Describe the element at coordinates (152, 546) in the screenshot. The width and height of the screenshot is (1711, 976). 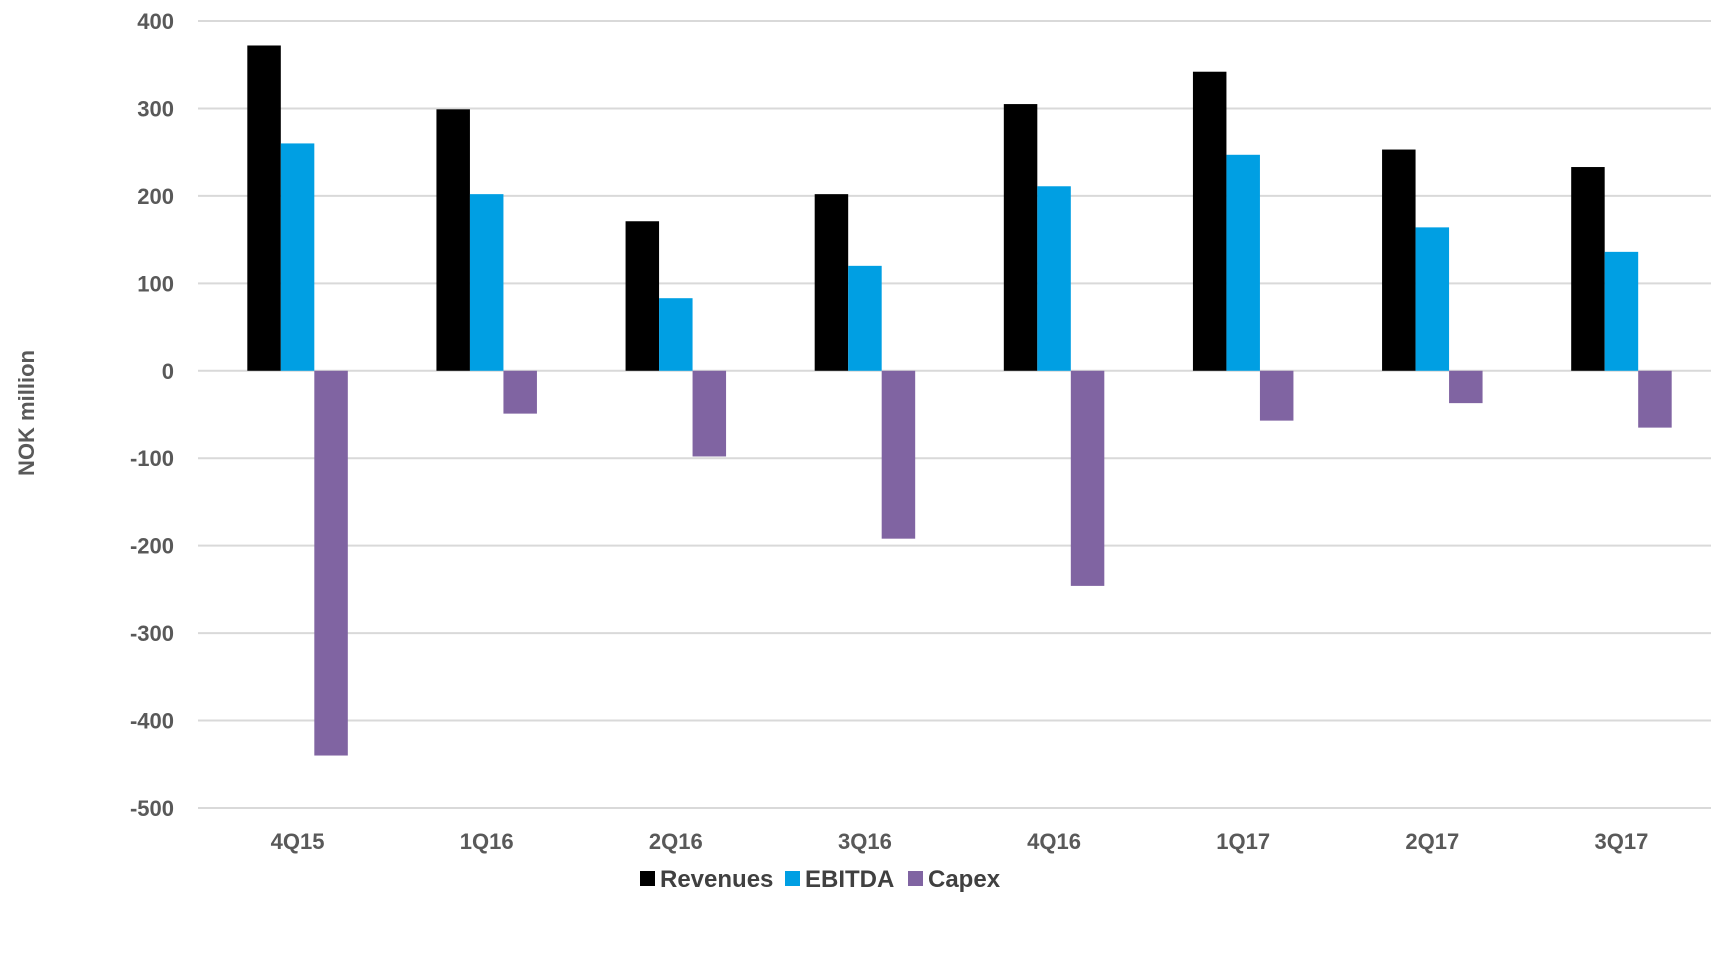
I see `y-tick-label: -200` at that location.